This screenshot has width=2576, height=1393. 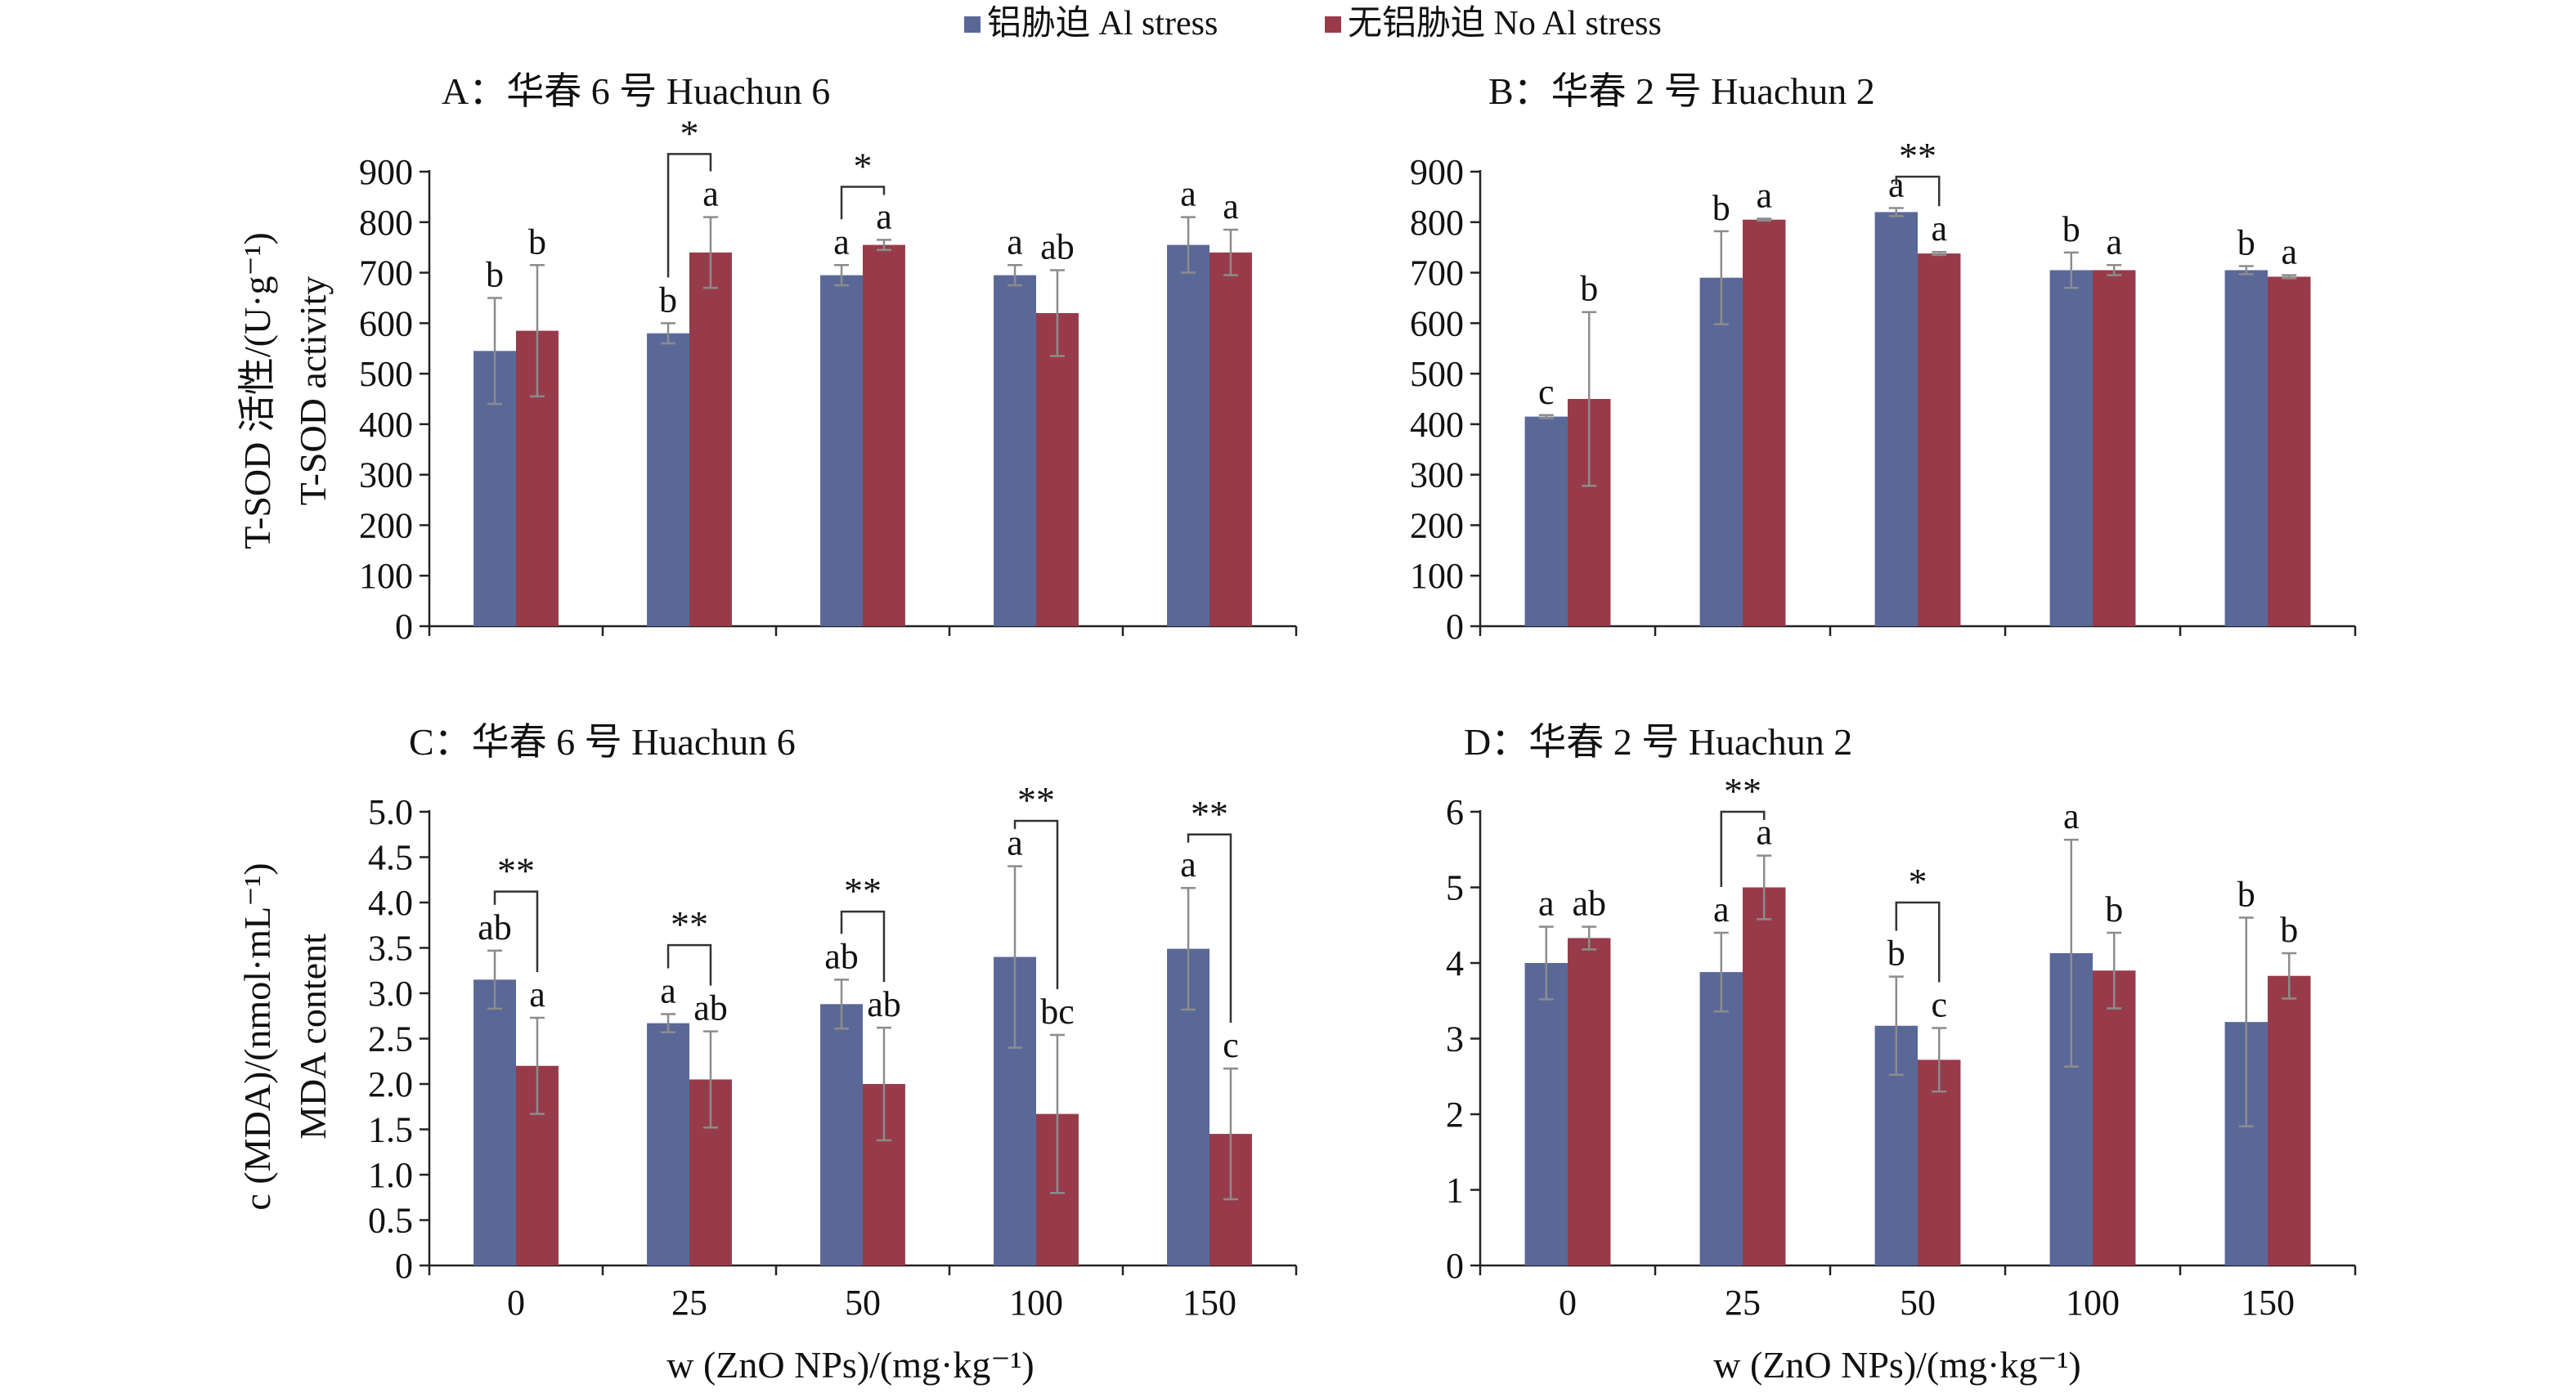 What do you see at coordinates (1918, 156) in the screenshot?
I see `panel-b-significance-label: **` at bounding box center [1918, 156].